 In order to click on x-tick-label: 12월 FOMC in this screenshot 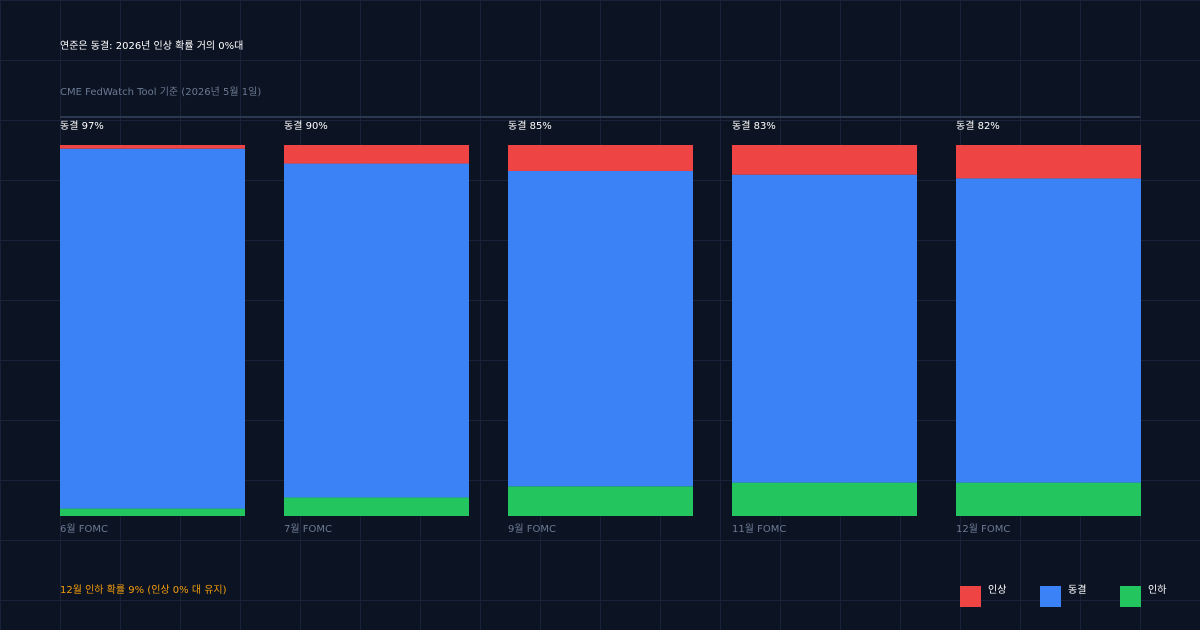, I will do `click(983, 529)`.